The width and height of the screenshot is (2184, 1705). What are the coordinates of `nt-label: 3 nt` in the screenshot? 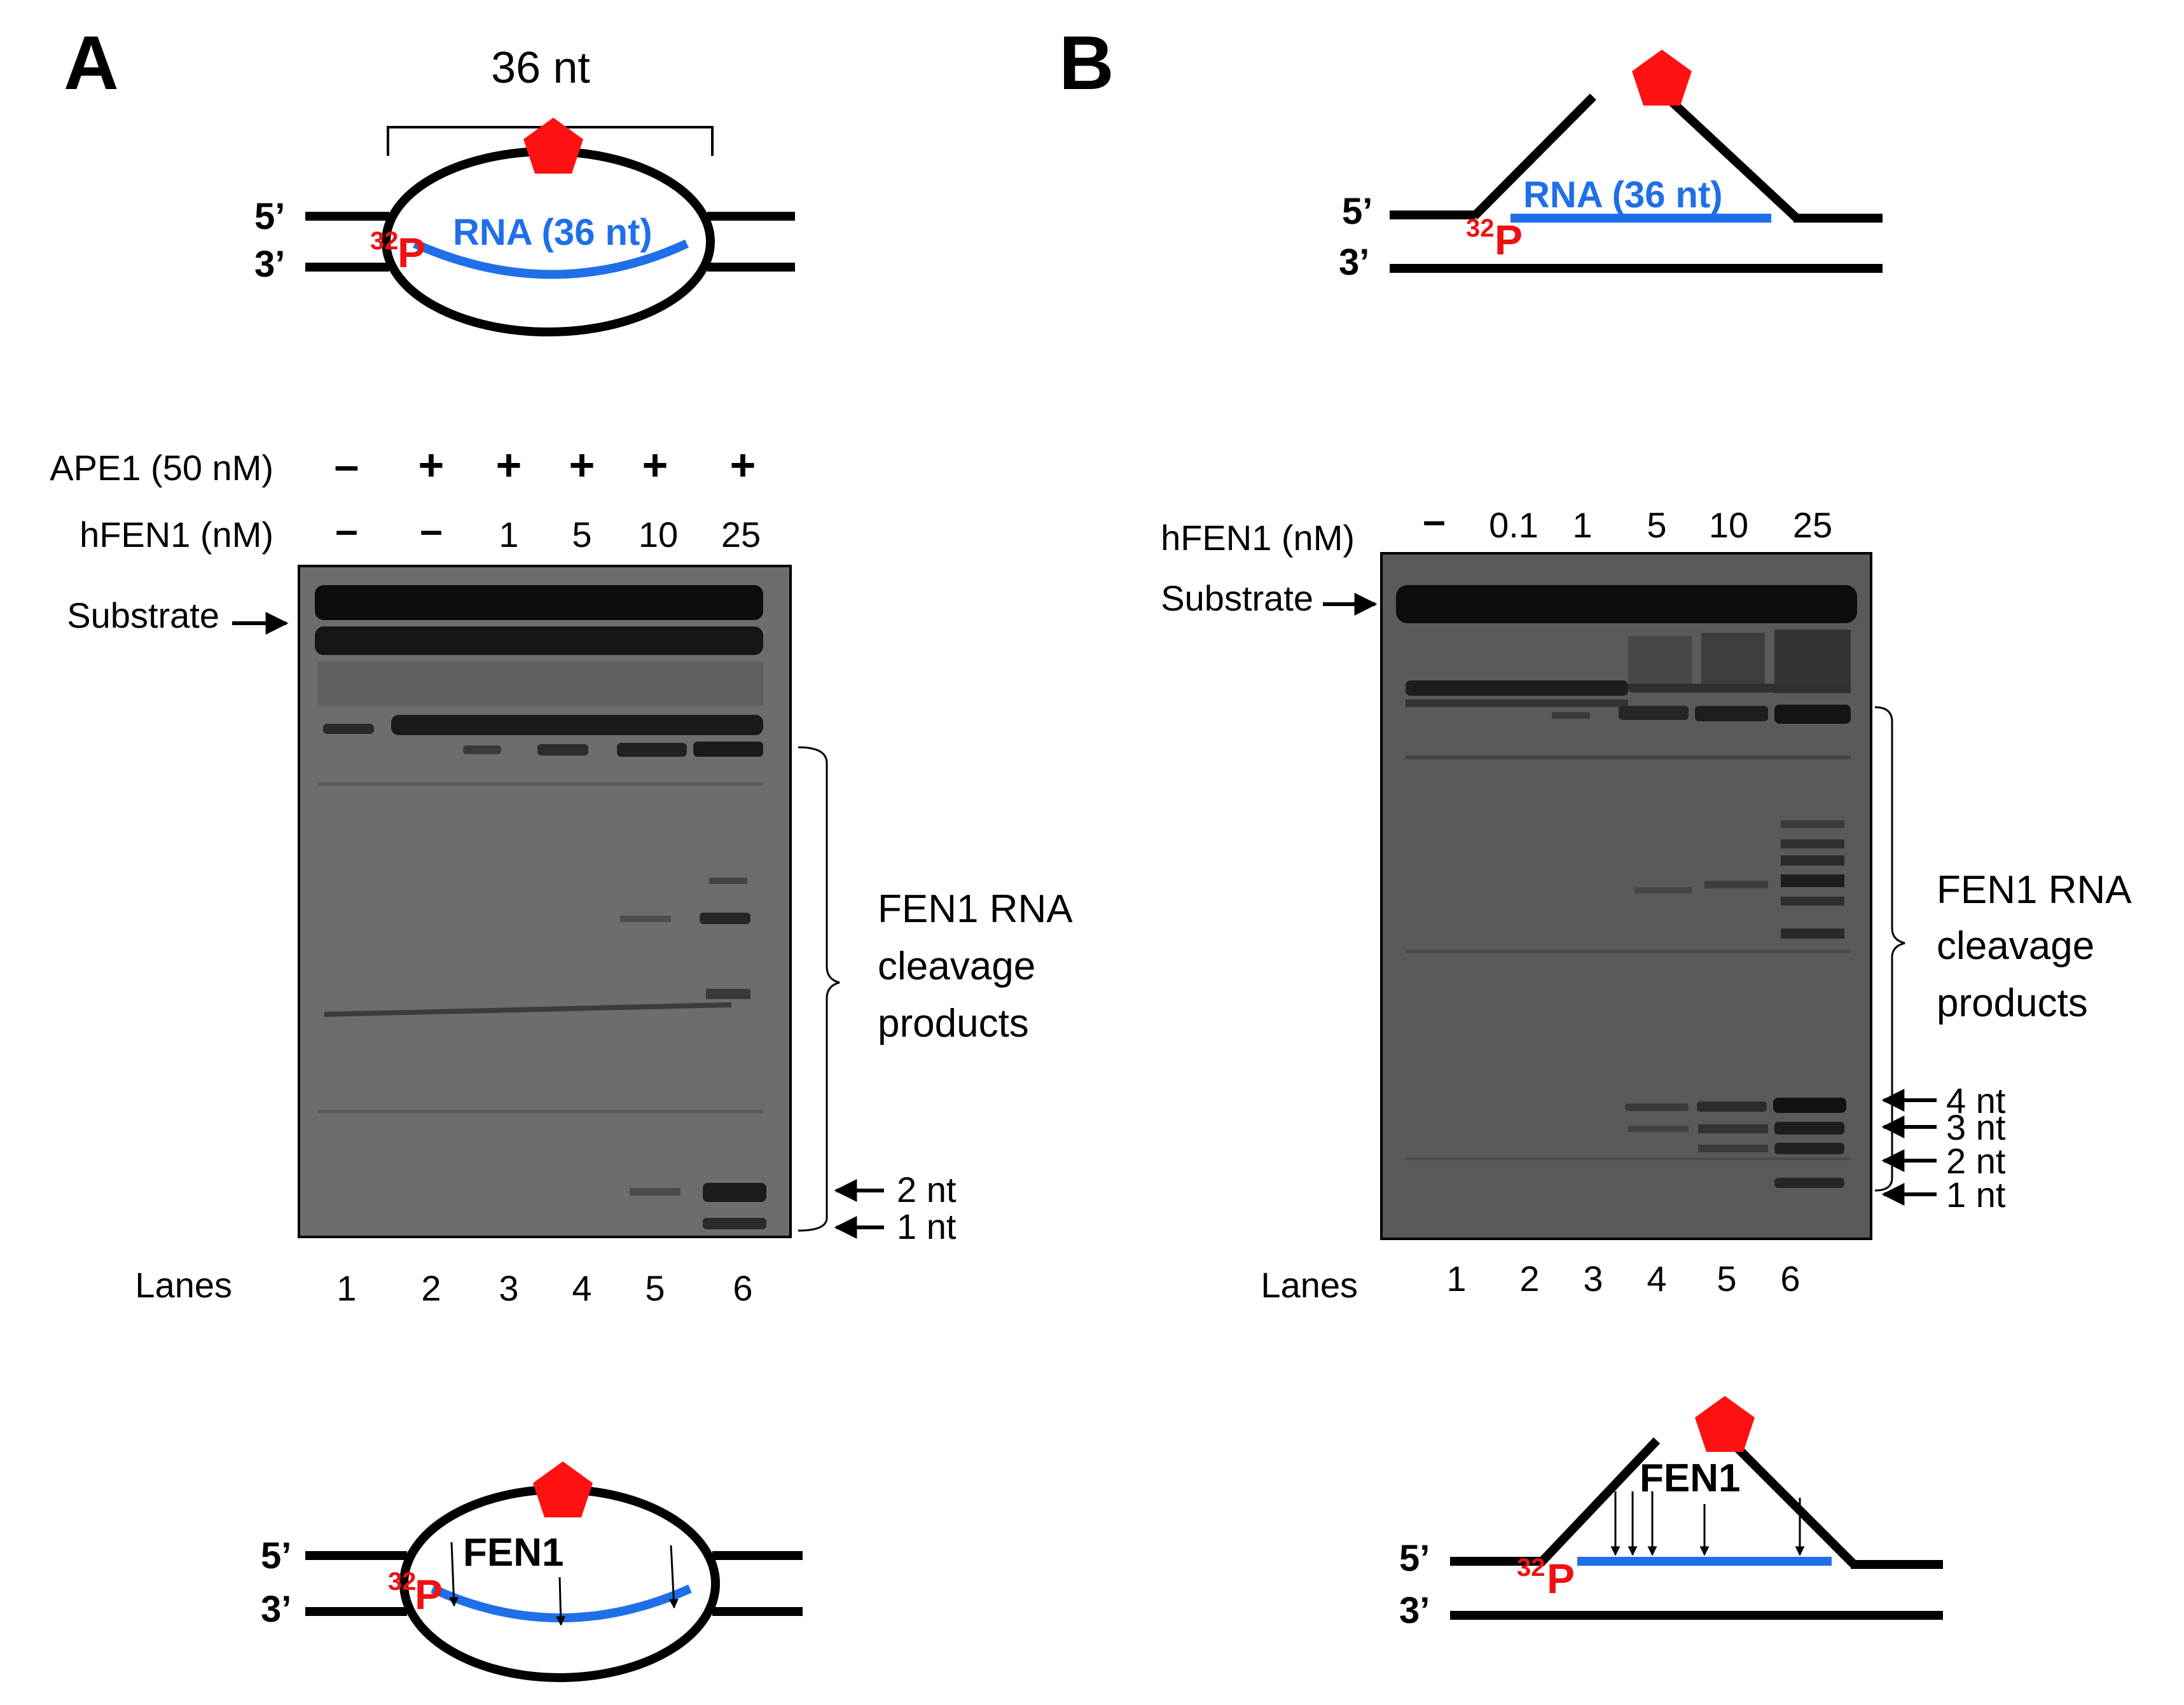 It's located at (1976, 1127).